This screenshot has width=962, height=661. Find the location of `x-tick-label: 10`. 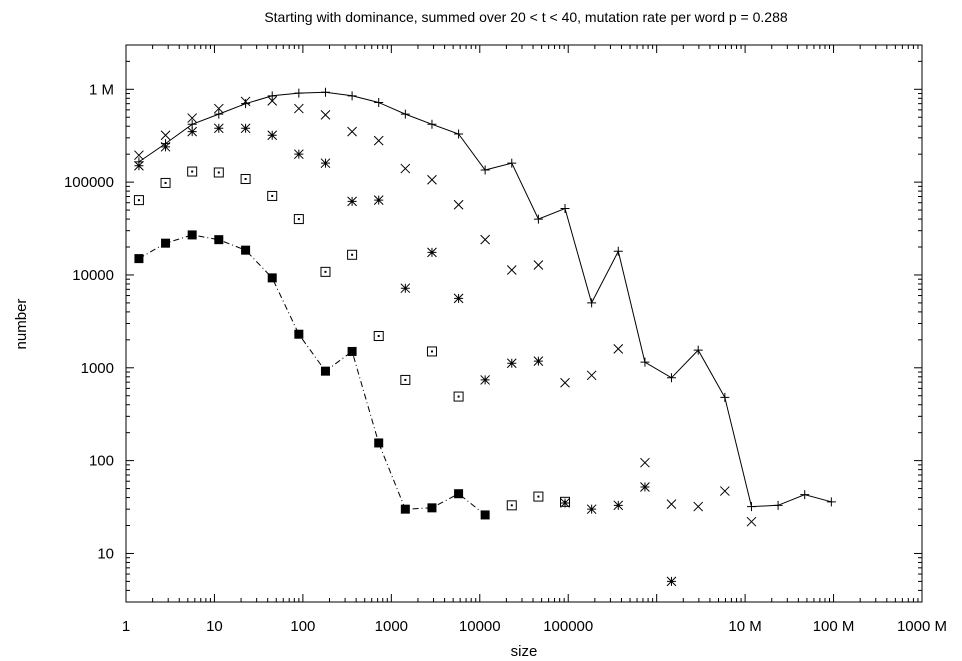

x-tick-label: 10 is located at coordinates (214, 626).